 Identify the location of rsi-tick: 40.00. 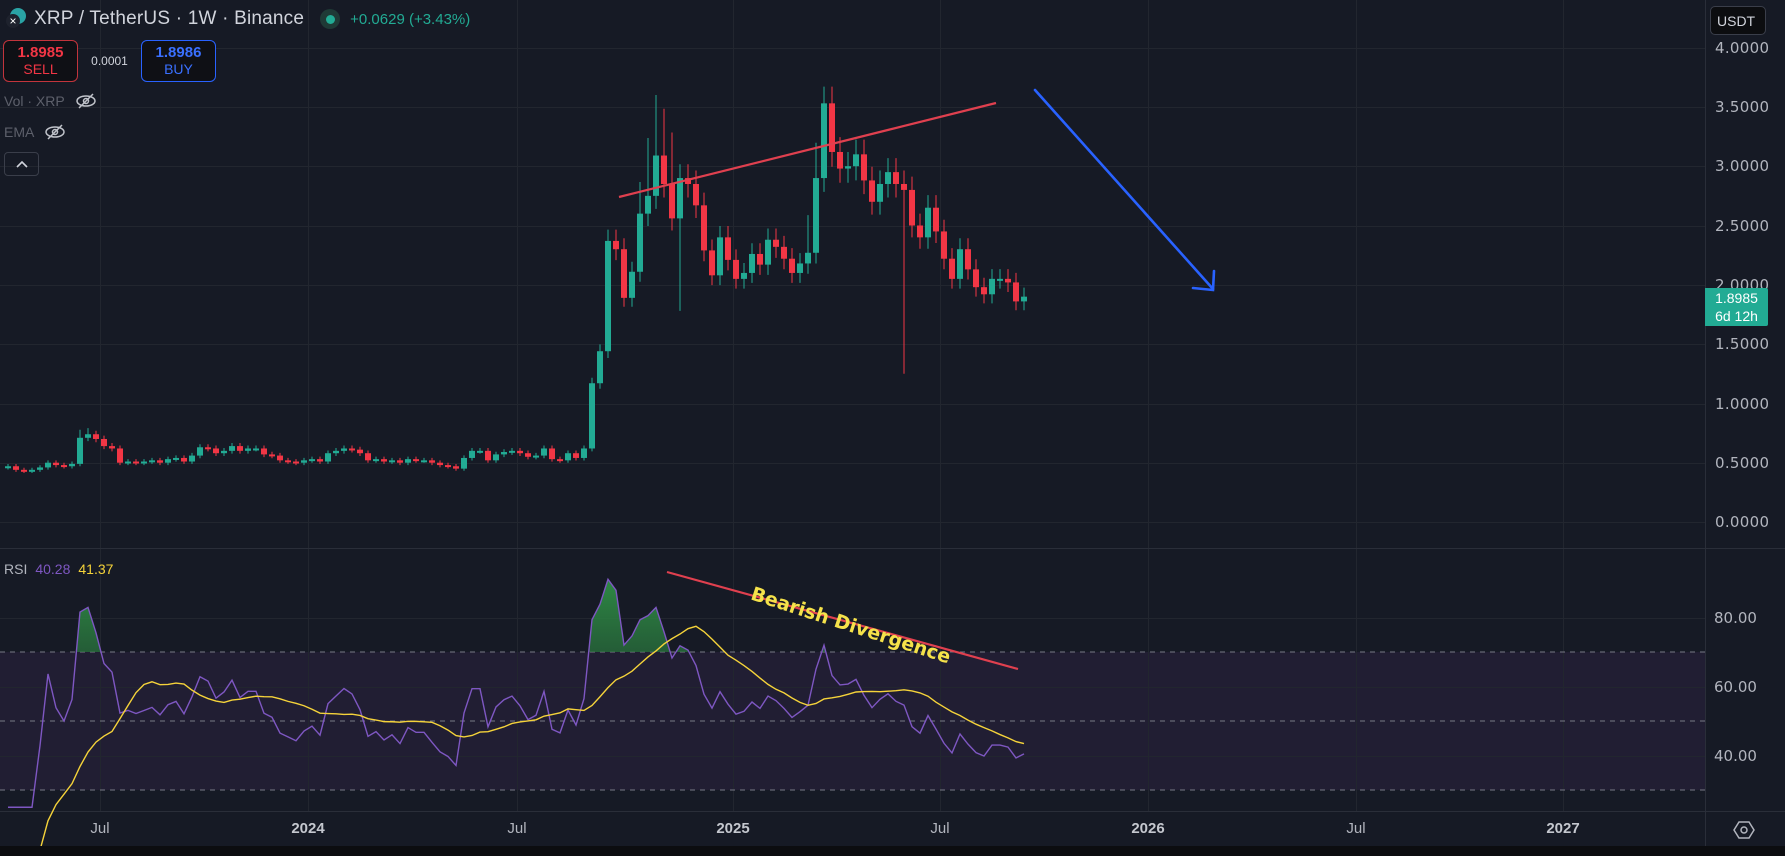
(1735, 756).